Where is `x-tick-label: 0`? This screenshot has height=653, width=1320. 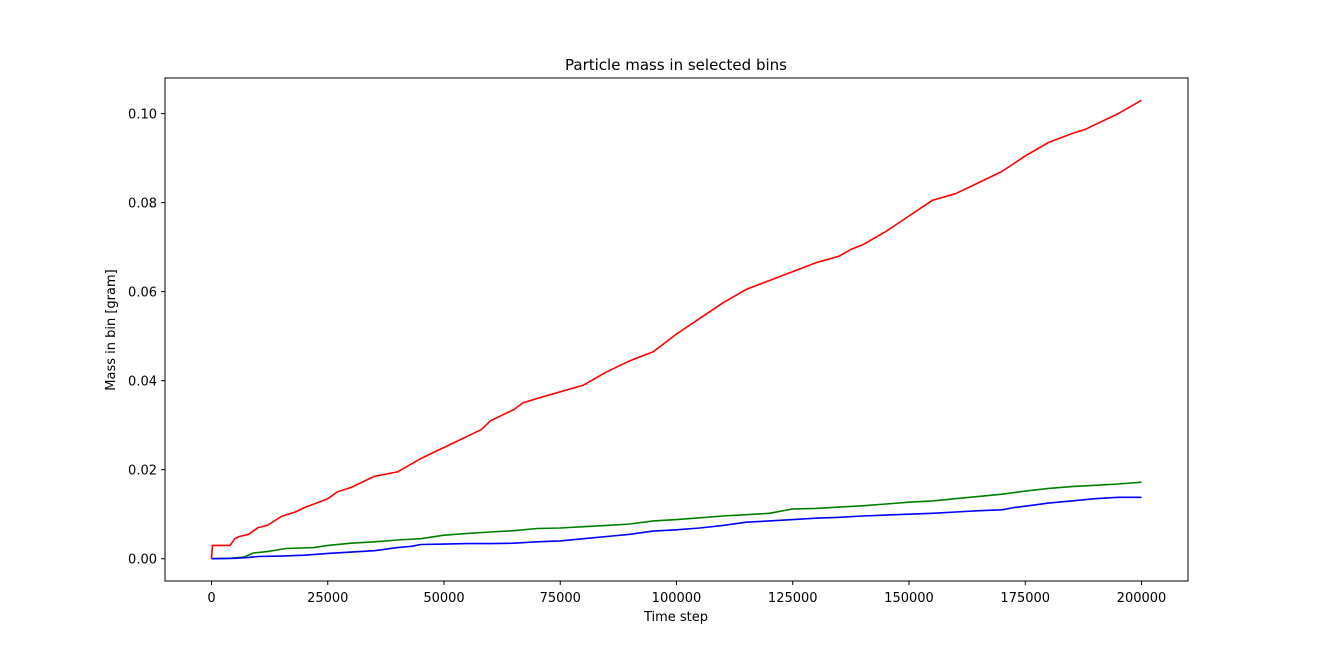
x-tick-label: 0 is located at coordinates (211, 598).